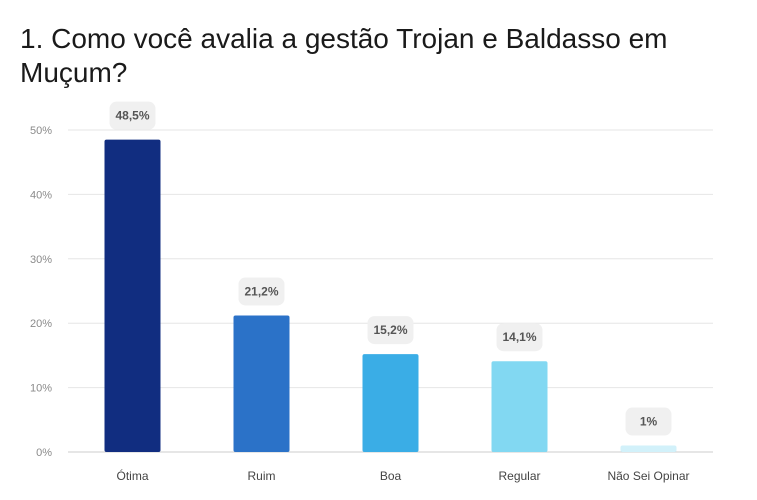 This screenshot has height=500, width=757. What do you see at coordinates (41, 292) in the screenshot?
I see `y-axis: 0% 10% 20% 30% 40% 50%` at bounding box center [41, 292].